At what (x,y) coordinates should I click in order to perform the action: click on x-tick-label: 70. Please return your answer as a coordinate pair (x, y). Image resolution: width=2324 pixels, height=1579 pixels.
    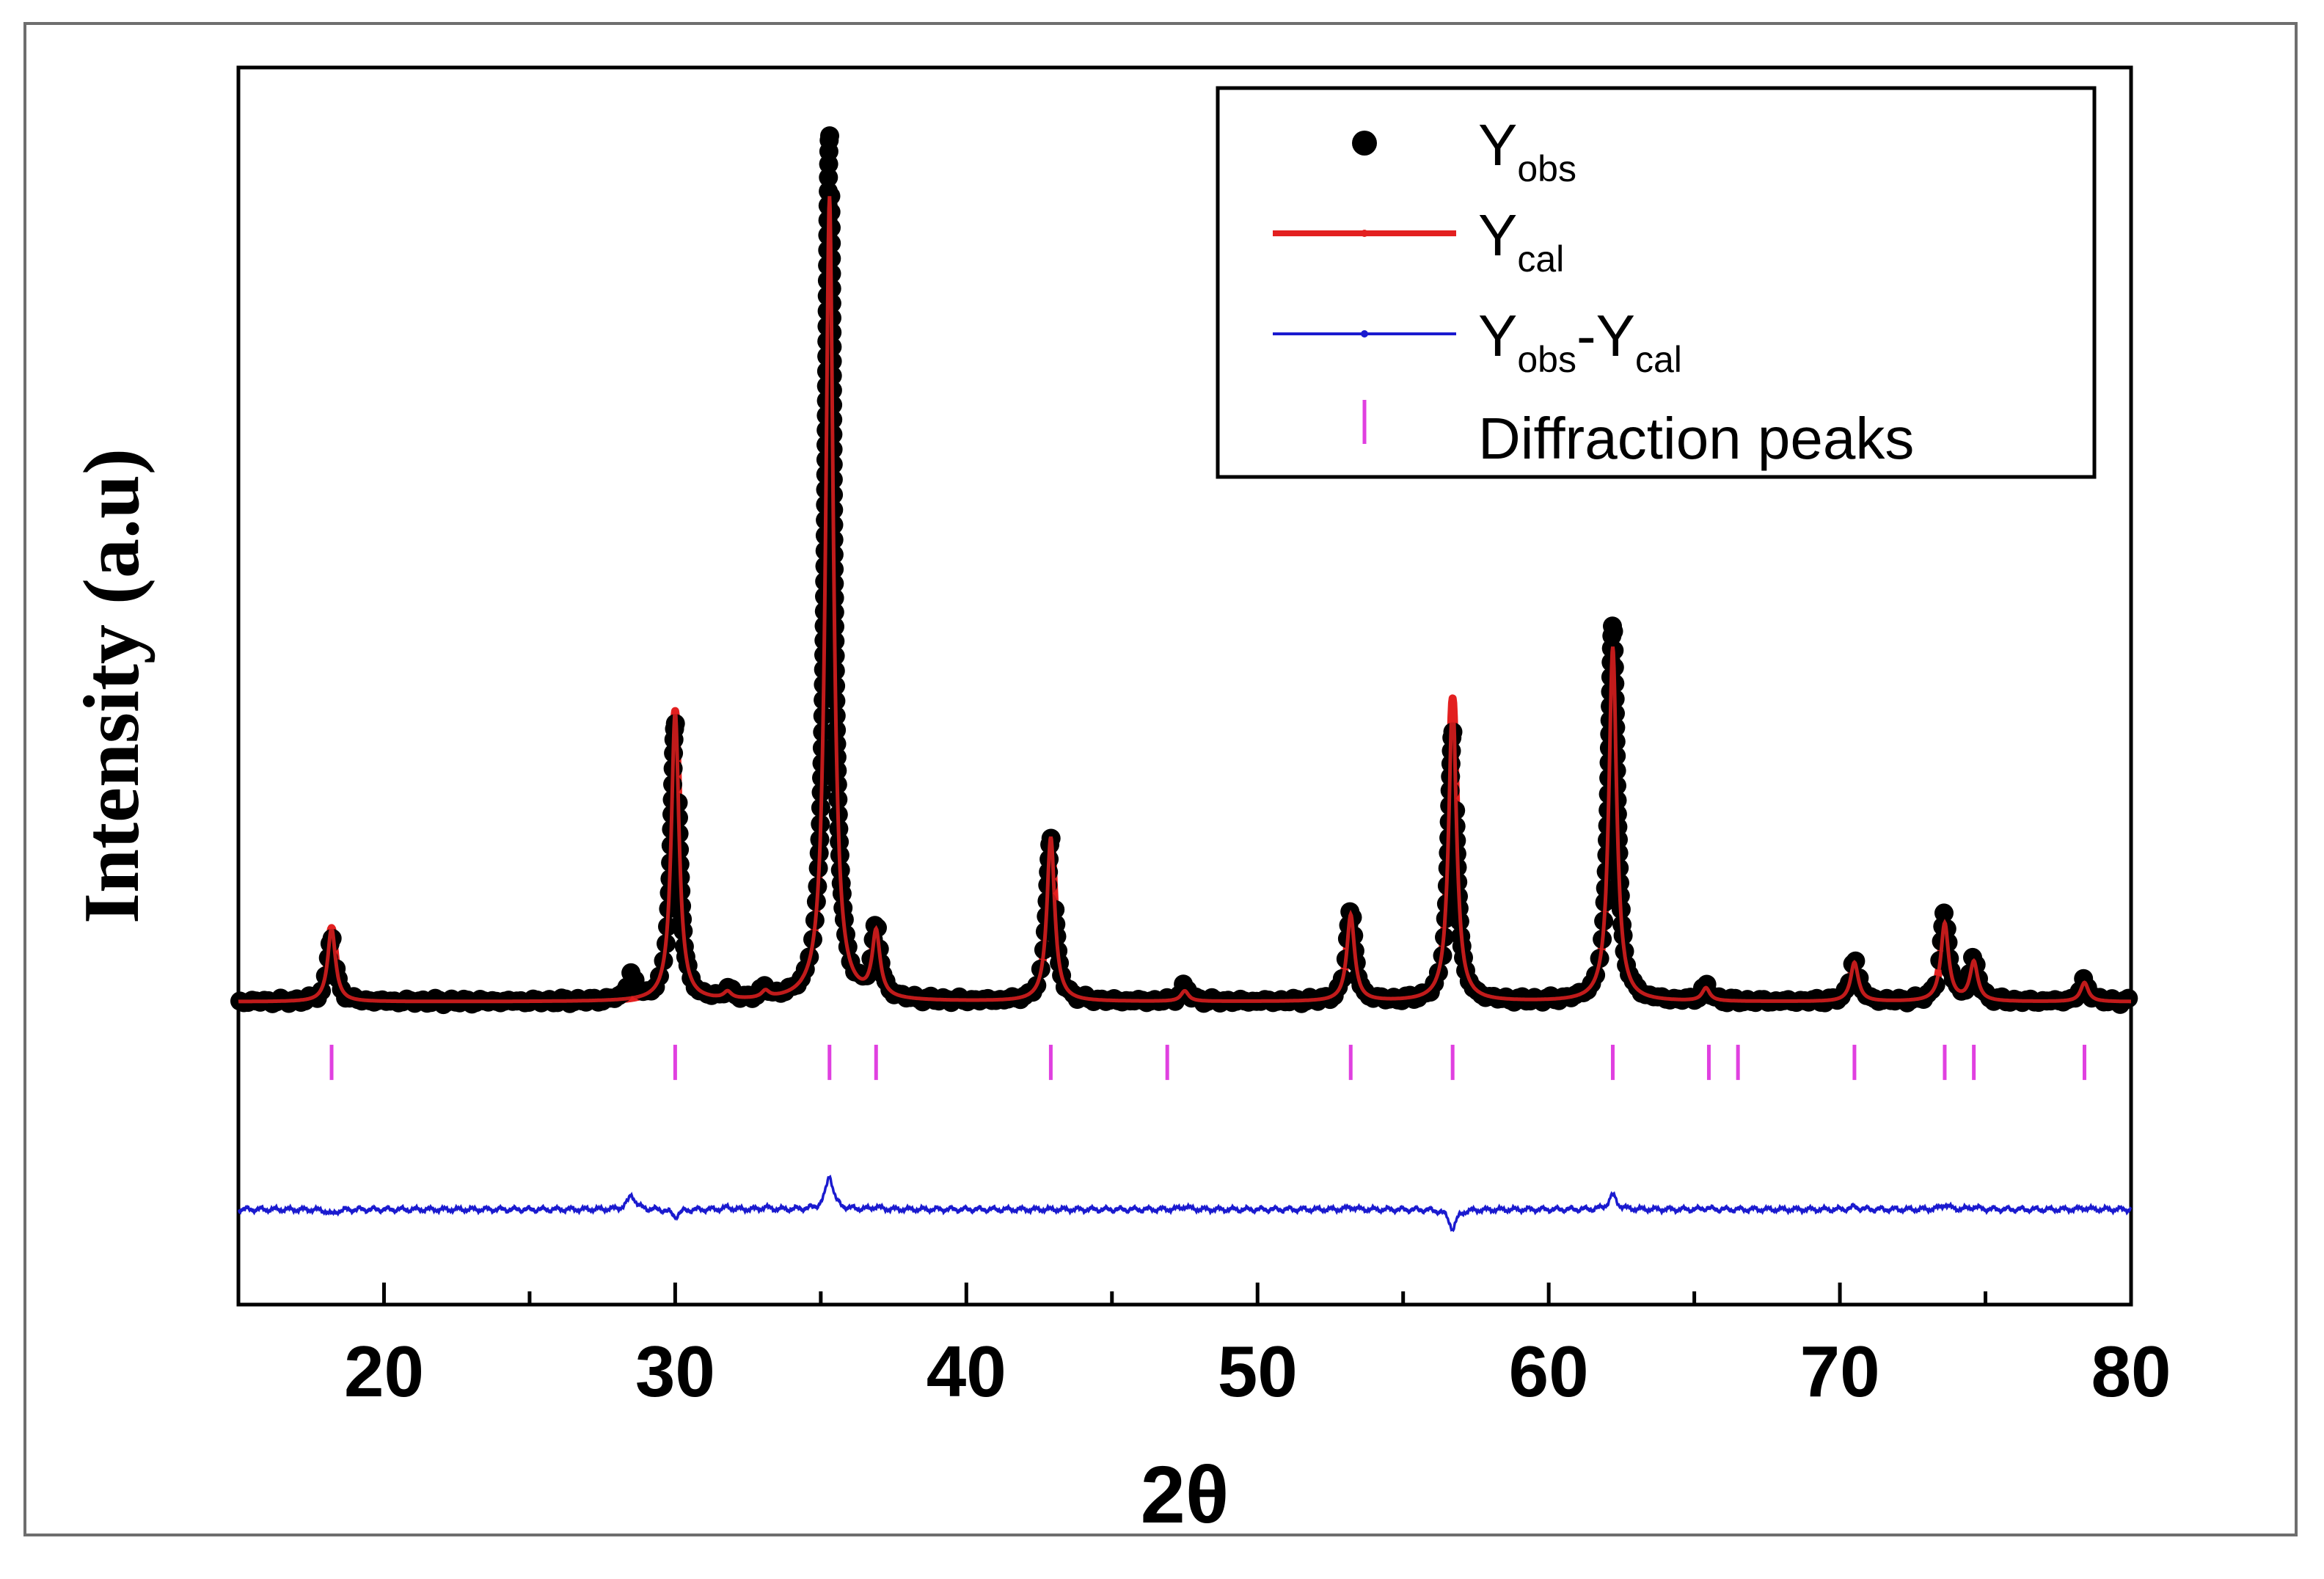
    Looking at the image, I should click on (1840, 1371).